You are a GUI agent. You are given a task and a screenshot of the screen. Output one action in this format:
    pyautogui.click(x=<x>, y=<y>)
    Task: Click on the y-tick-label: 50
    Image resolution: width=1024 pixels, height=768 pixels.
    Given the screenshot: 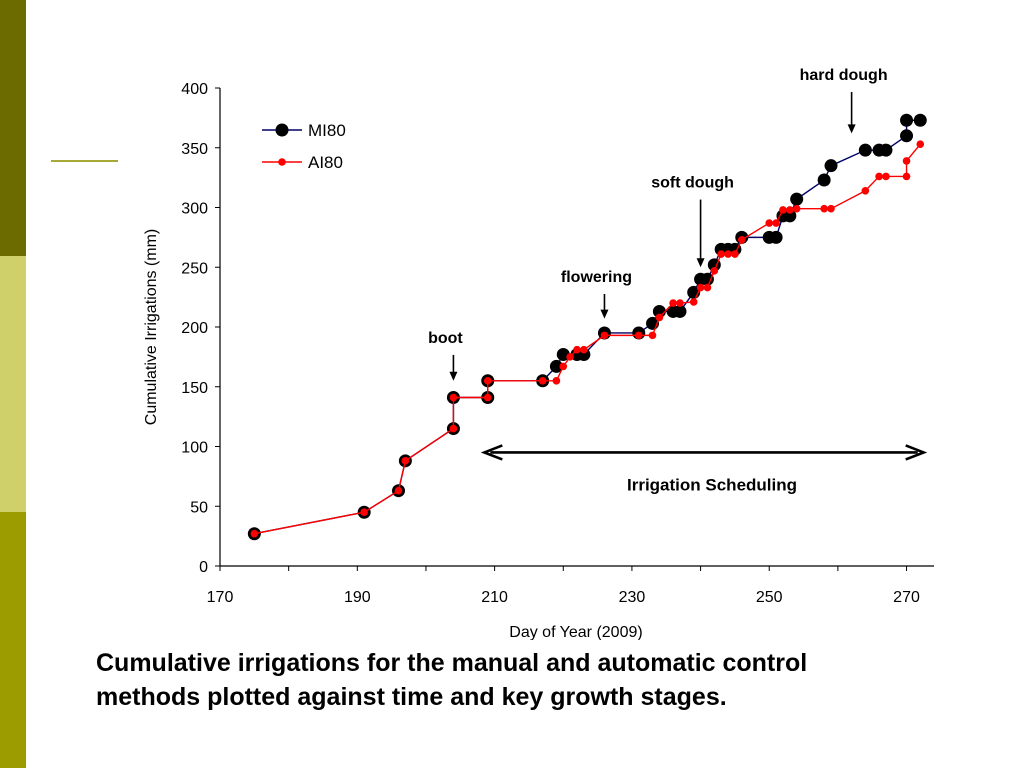 What is the action you would take?
    pyautogui.click(x=199, y=507)
    